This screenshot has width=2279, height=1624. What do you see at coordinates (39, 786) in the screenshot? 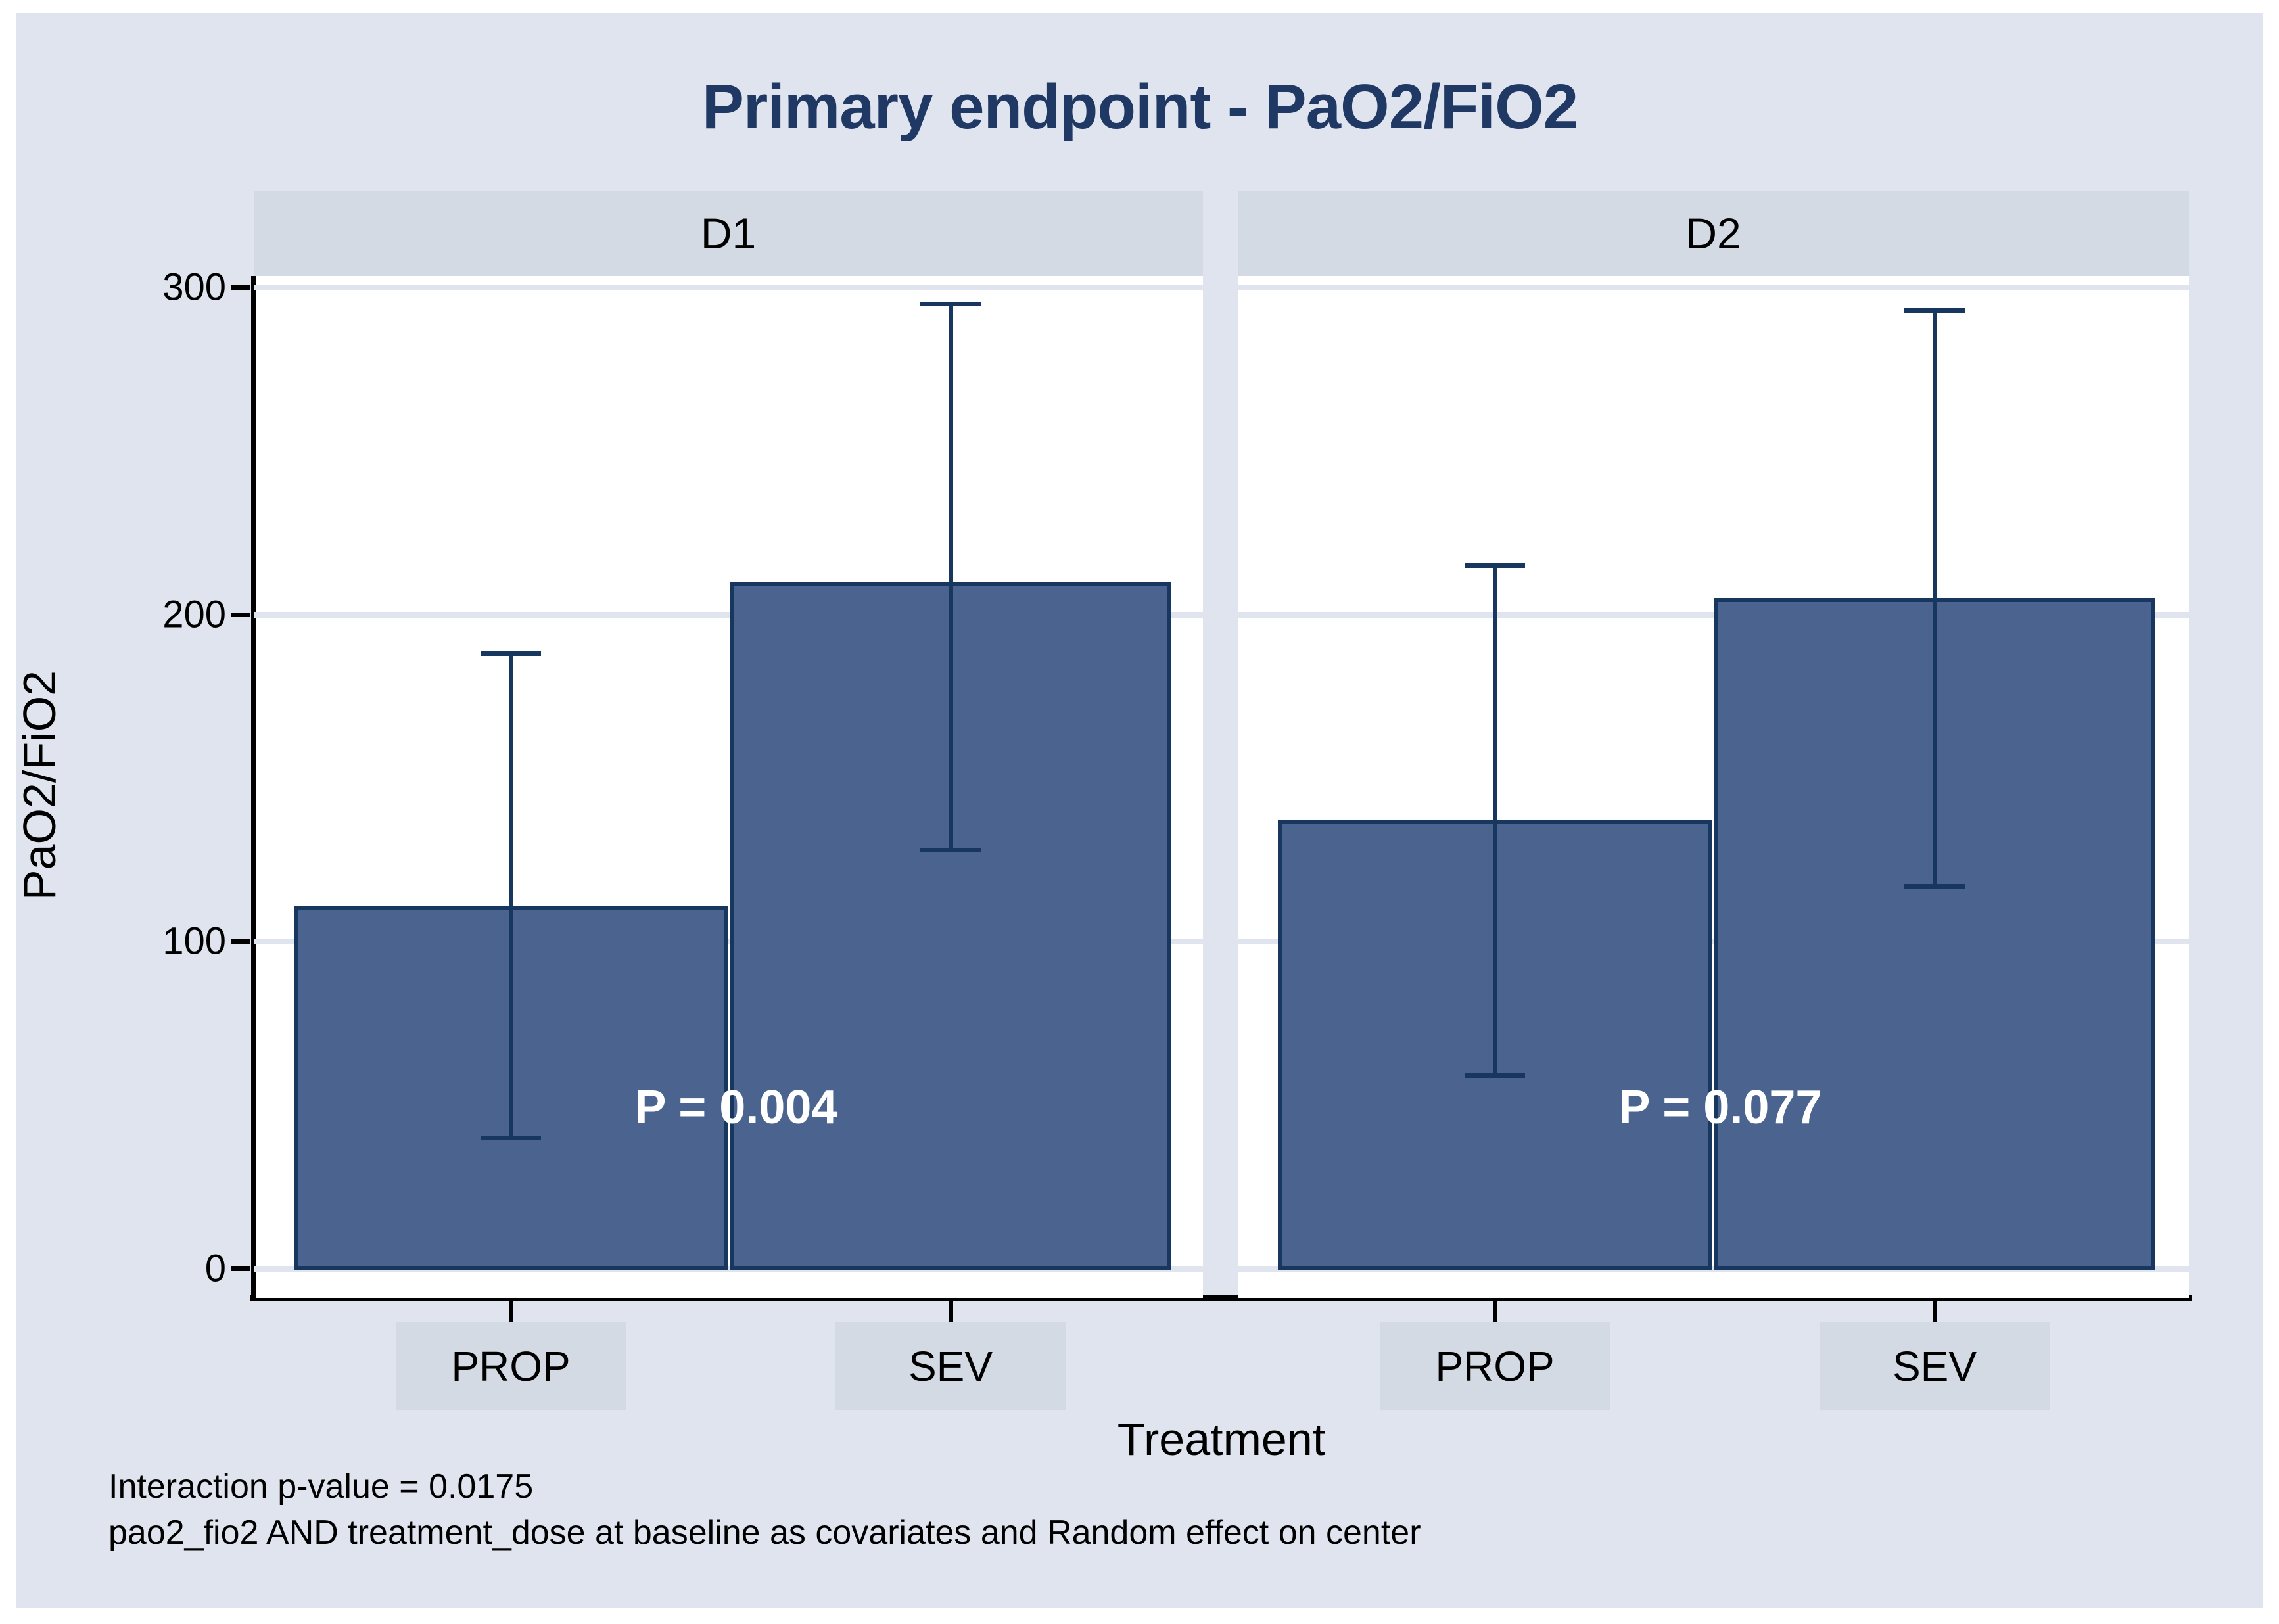
I see `y-axis-title-text: PaO2/FiO2` at bounding box center [39, 786].